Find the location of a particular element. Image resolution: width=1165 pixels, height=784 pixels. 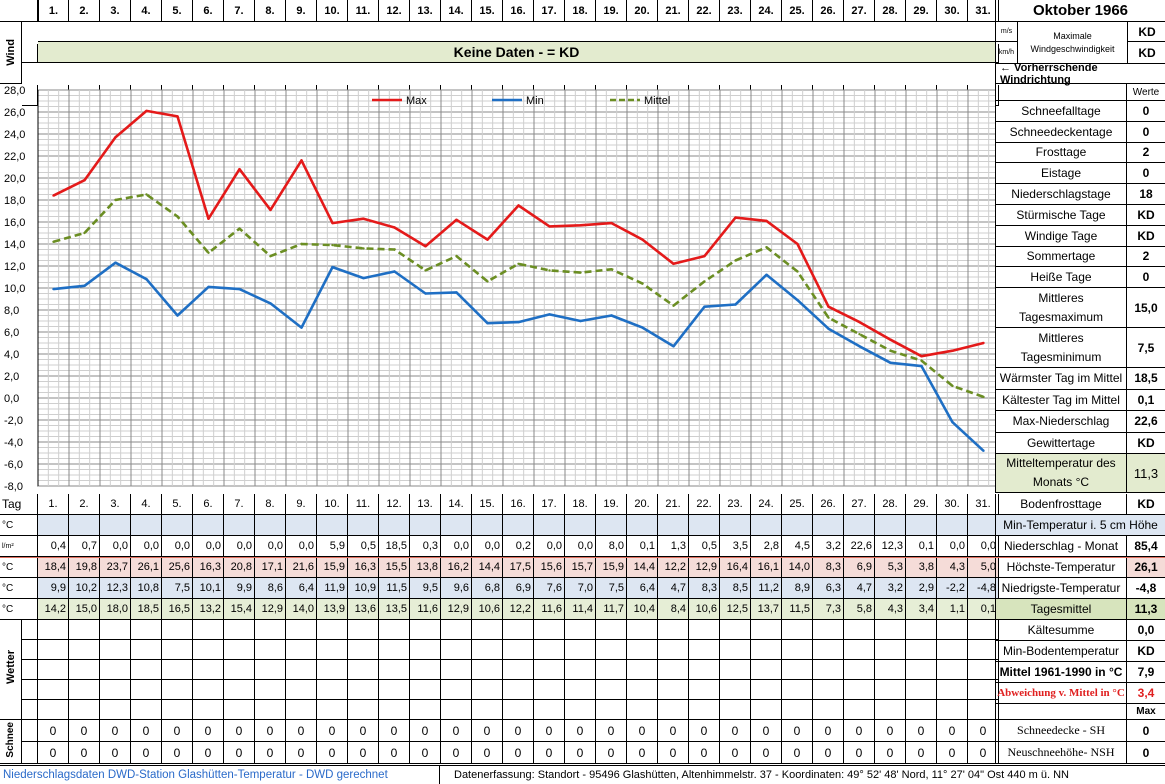

table-day-number: 25. is located at coordinates (797, 504).